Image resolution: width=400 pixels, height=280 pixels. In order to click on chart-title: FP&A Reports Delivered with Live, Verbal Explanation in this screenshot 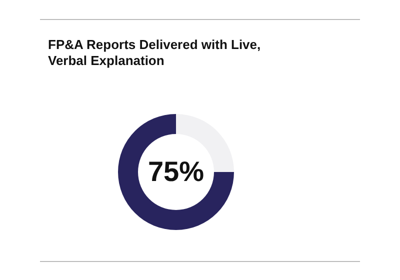, I will do `click(155, 53)`.